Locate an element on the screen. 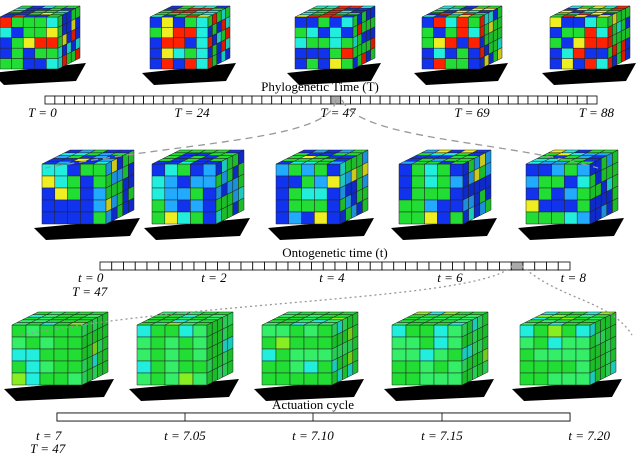  time-label: T = 88 is located at coordinates (597, 112).